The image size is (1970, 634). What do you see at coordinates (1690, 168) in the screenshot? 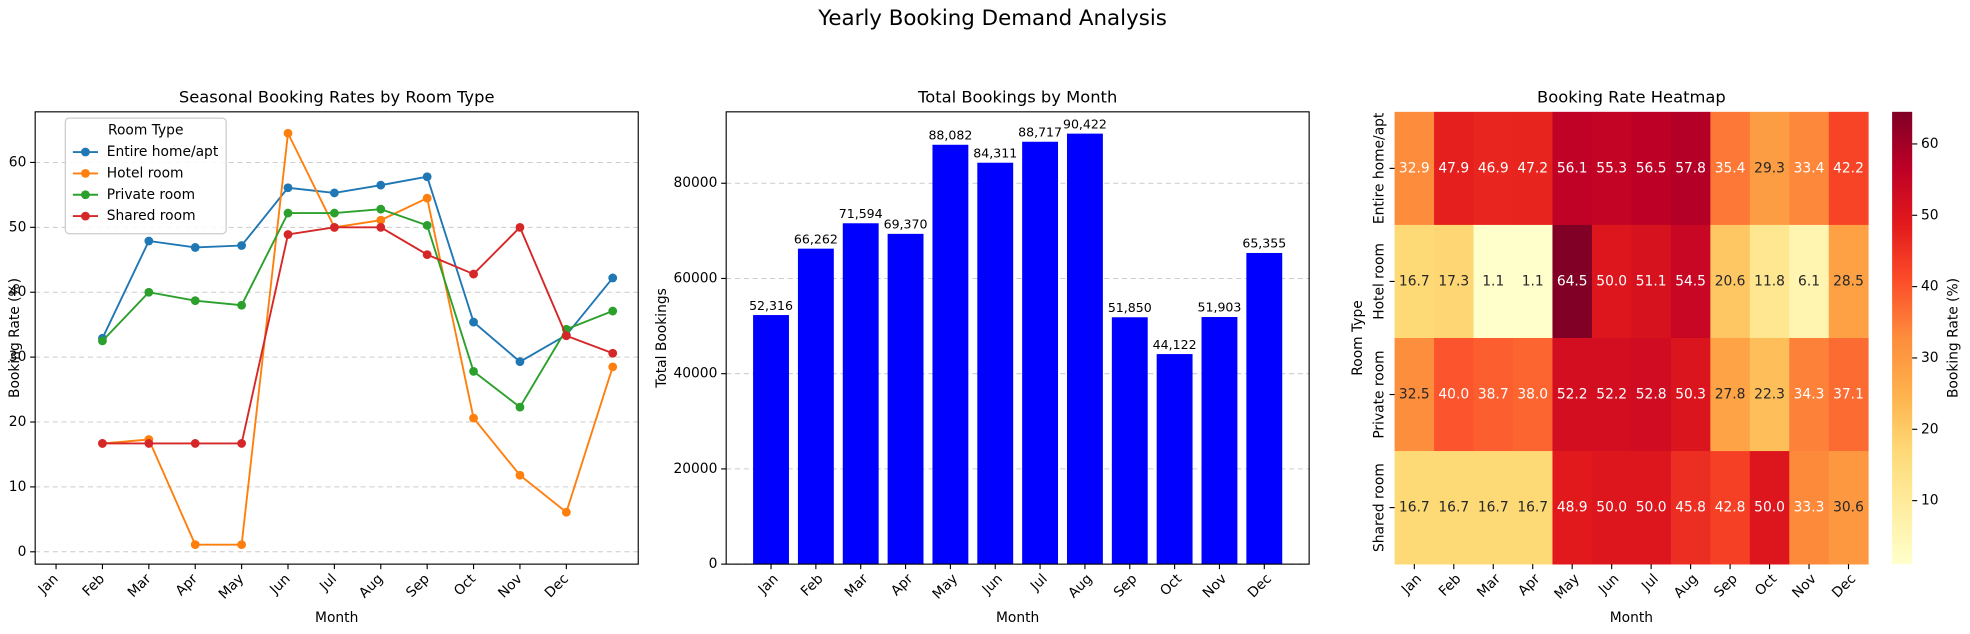
I see `cell-label: 57.8` at bounding box center [1690, 168].